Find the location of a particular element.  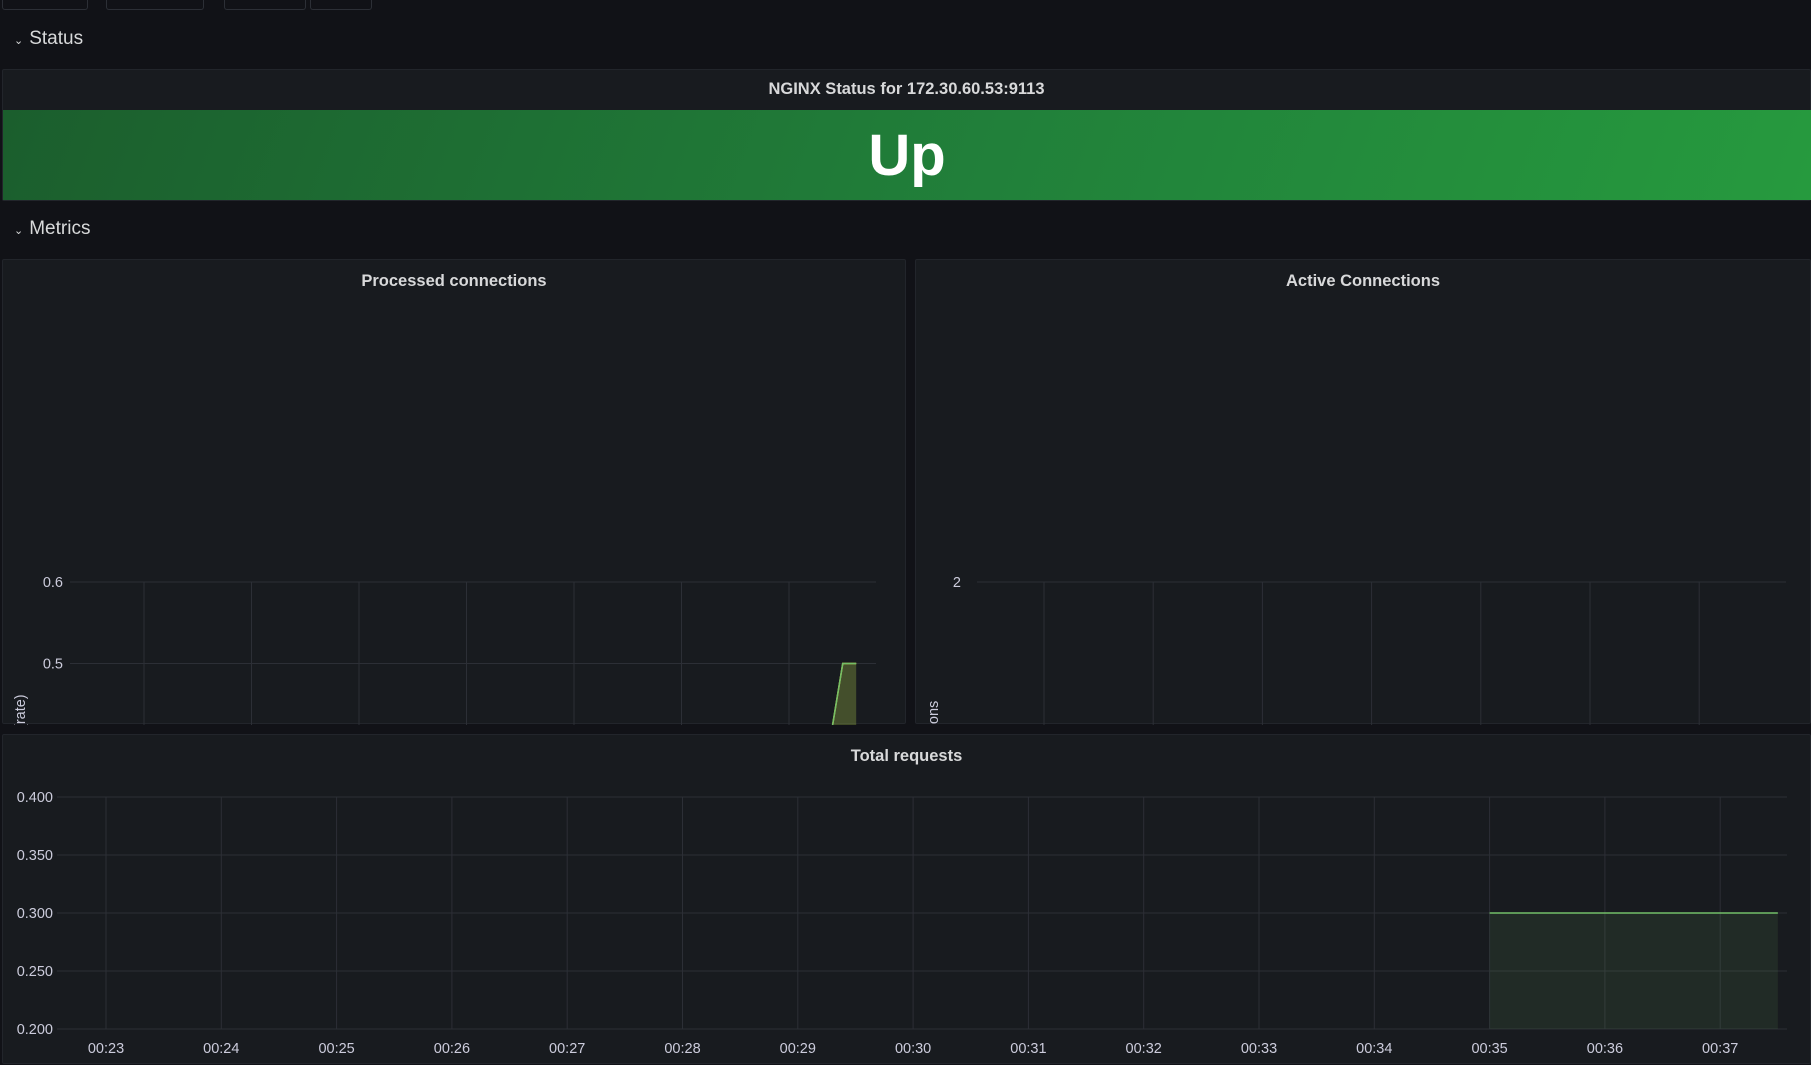

y-tick-label: 0.400 is located at coordinates (35, 798).